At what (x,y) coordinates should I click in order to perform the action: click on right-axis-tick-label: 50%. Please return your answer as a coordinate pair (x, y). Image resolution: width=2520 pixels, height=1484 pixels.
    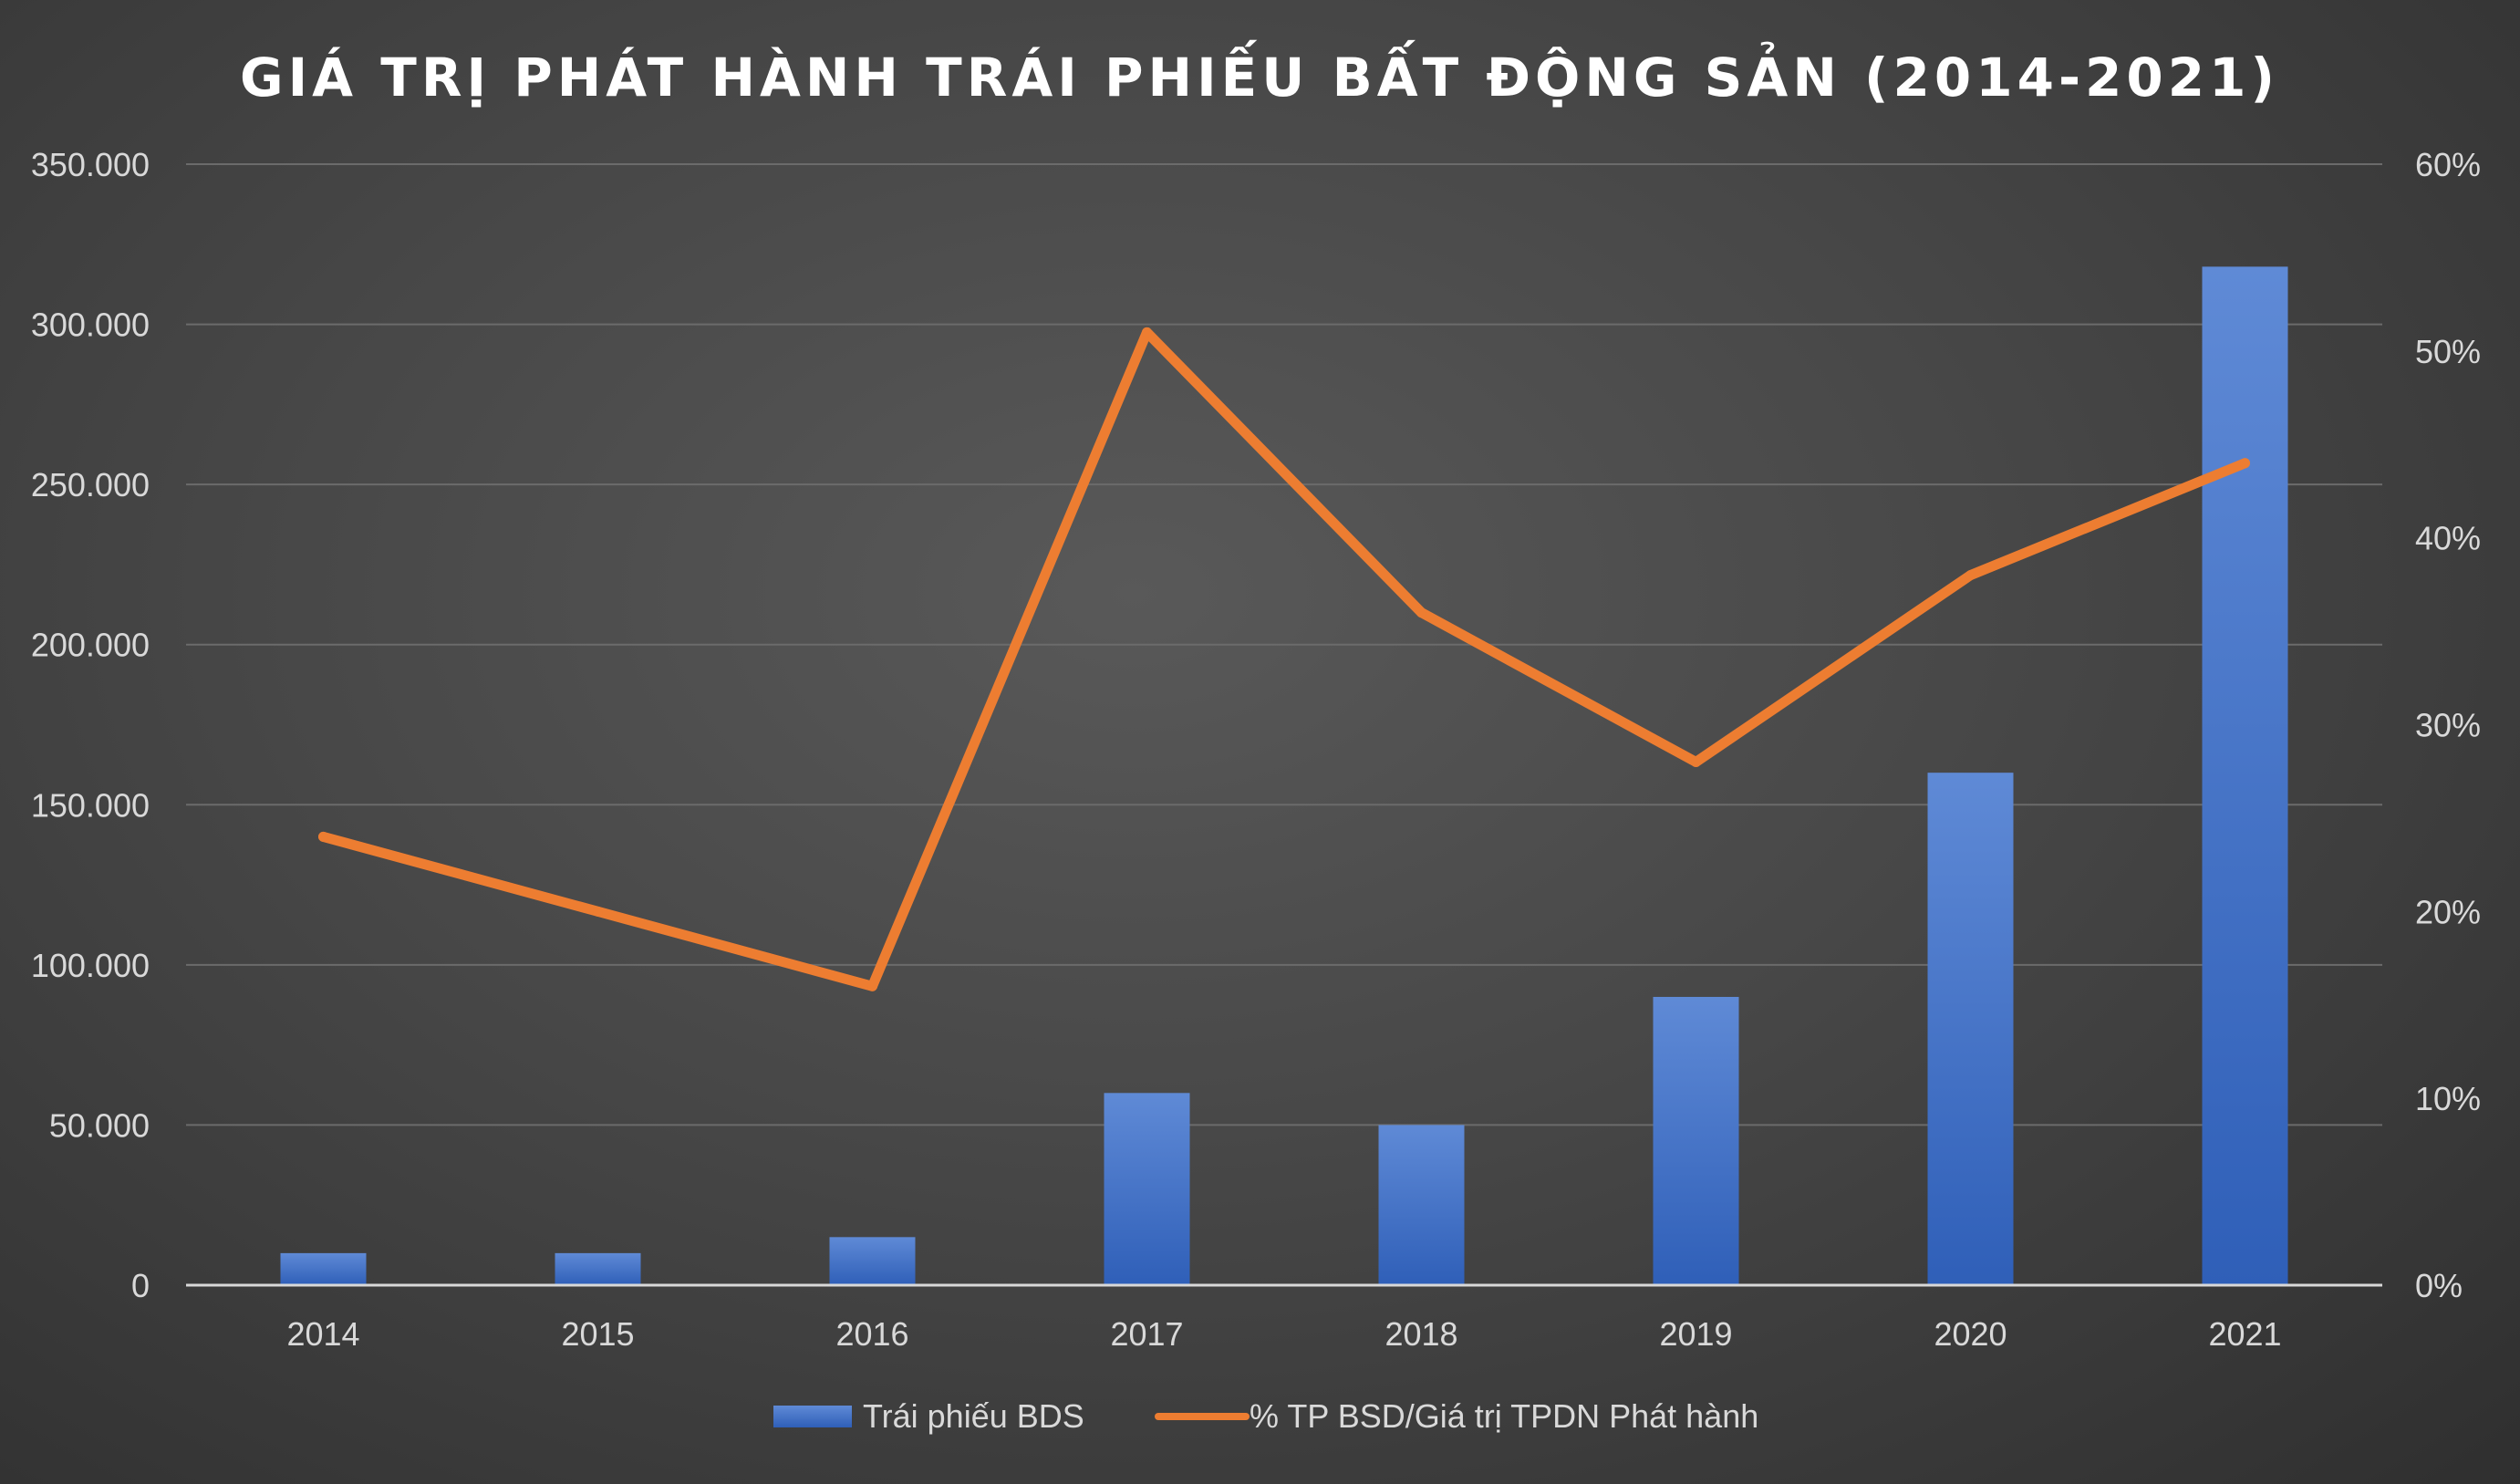
    Looking at the image, I should click on (2448, 352).